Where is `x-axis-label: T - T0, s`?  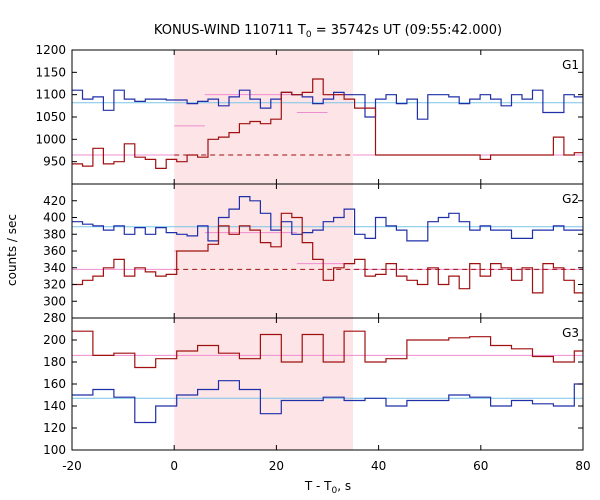 x-axis-label: T - T0, s is located at coordinates (327, 487).